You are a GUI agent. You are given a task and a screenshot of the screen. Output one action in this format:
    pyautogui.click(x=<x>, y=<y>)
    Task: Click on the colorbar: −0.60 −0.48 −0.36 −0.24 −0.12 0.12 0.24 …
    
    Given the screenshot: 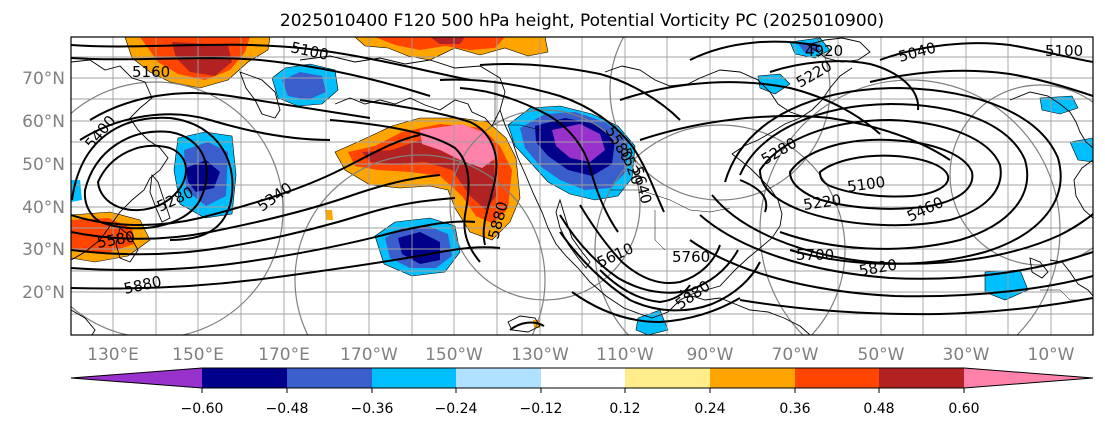 What is the action you would take?
    pyautogui.click(x=582, y=392)
    